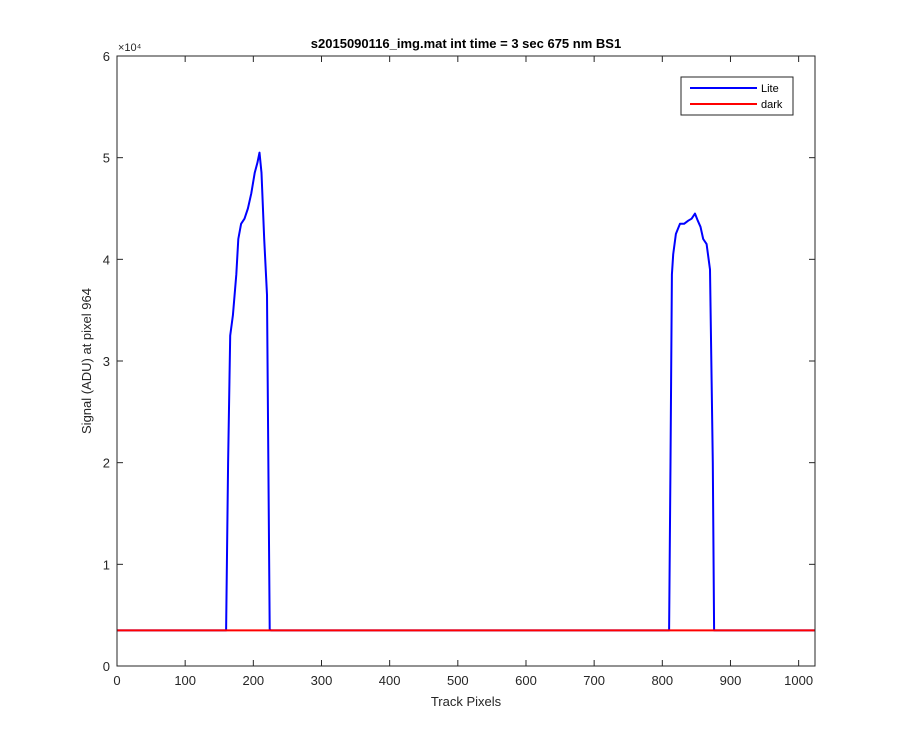 This screenshot has height=750, width=900. I want to click on legend: Lite dark, so click(737, 96).